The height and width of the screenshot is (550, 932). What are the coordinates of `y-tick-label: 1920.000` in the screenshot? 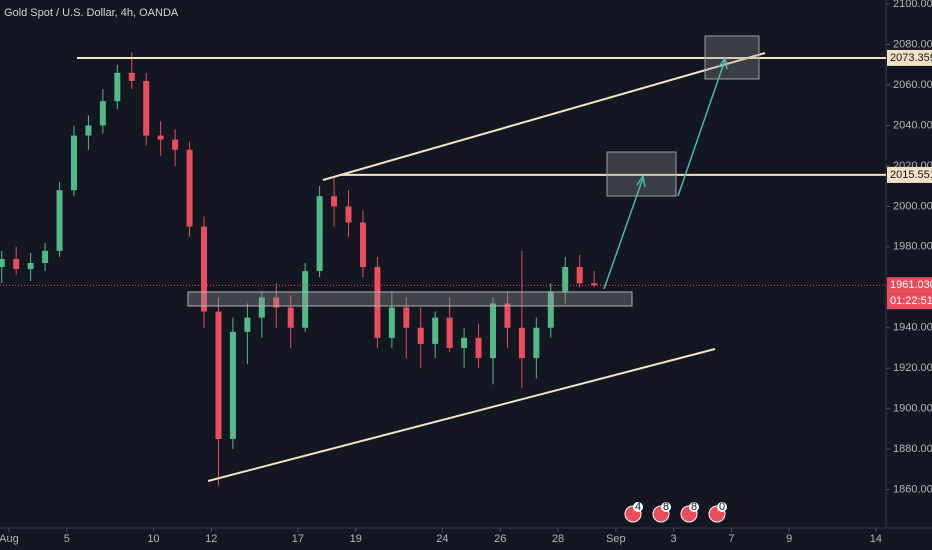 It's located at (912, 368).